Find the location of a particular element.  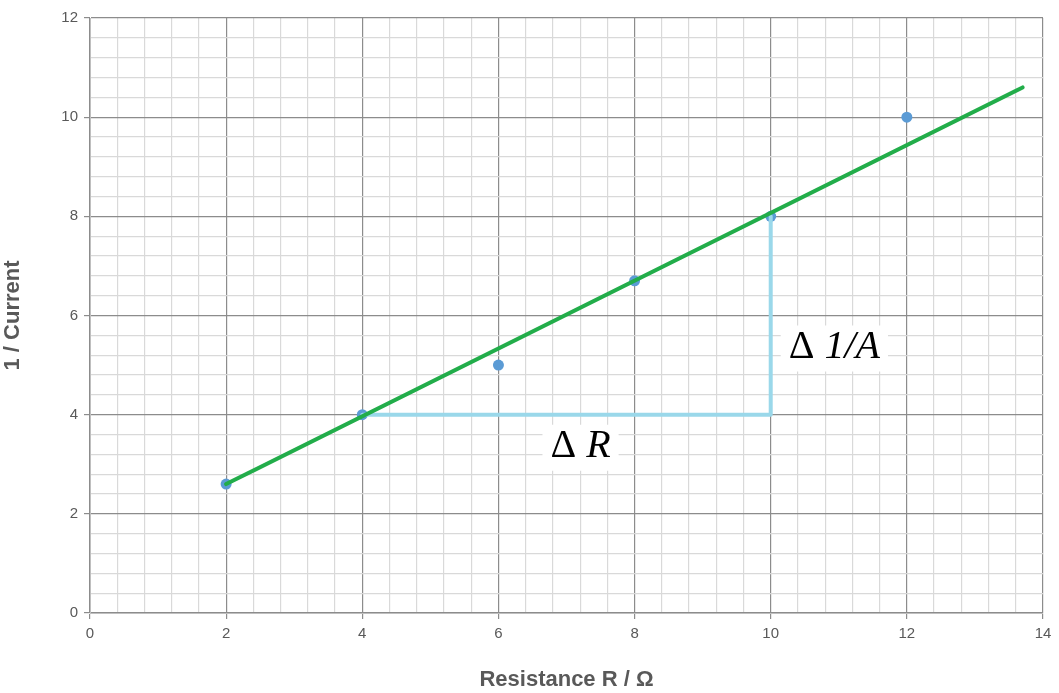

x-tick-label: 10 is located at coordinates (771, 633).